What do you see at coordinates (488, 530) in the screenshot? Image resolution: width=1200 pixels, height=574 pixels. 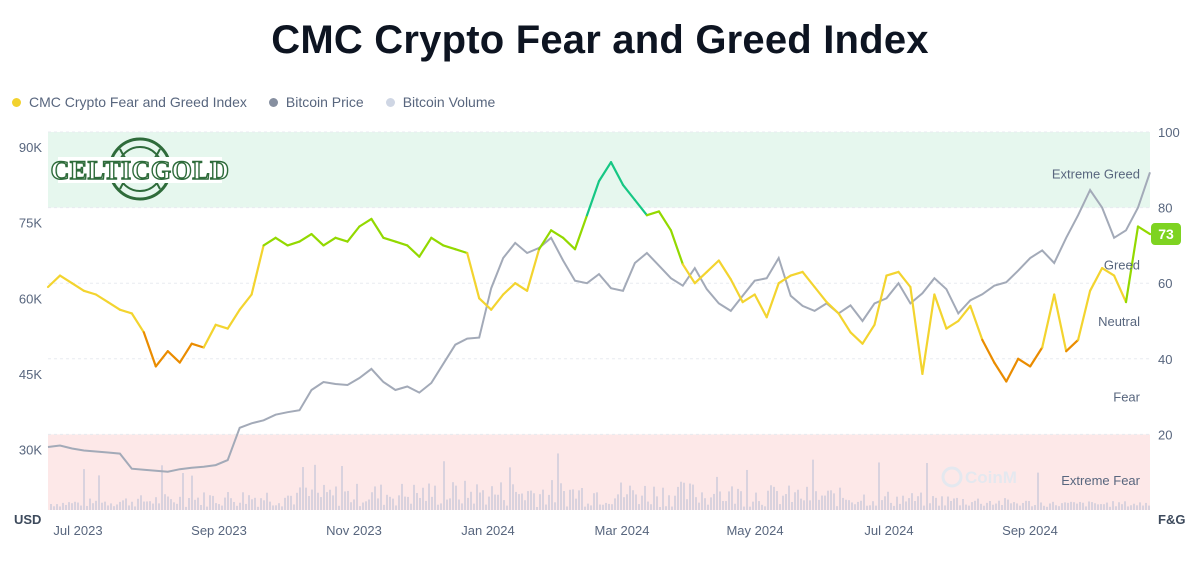 I see `x-tick-label: Jan 2024` at bounding box center [488, 530].